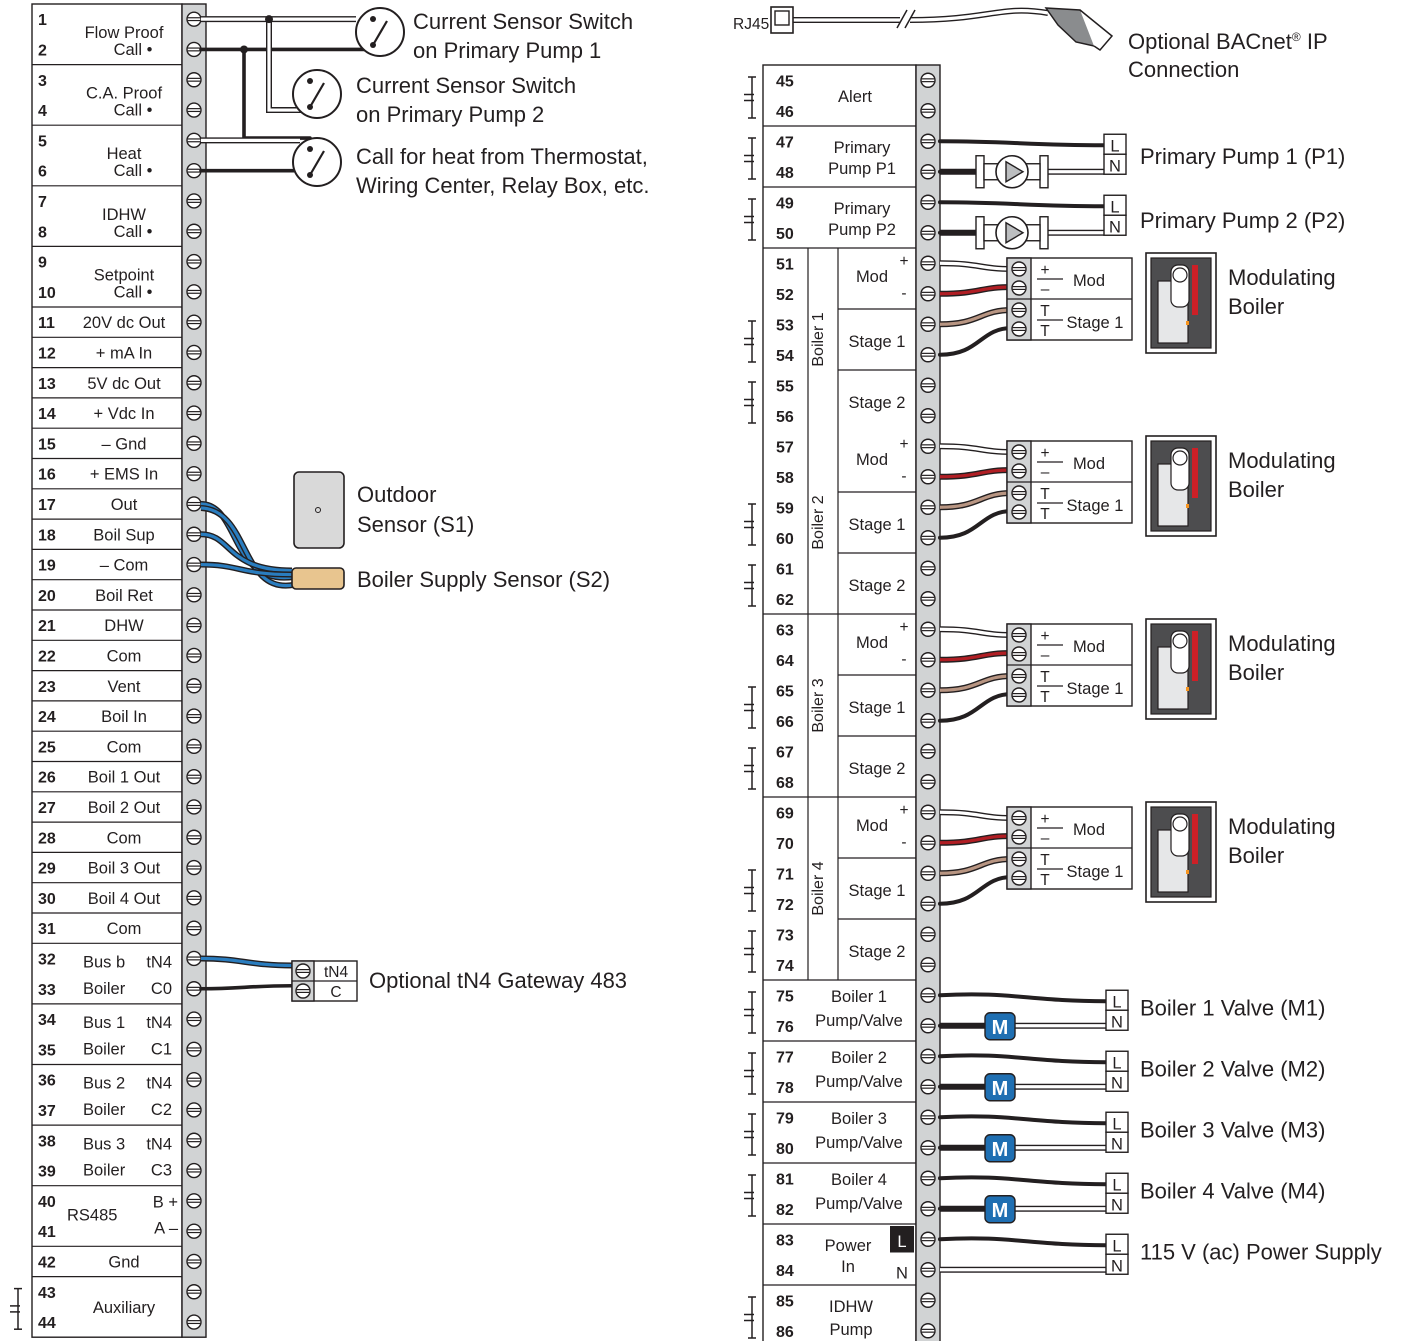 This screenshot has width=1421, height=1341. What do you see at coordinates (47, 869) in the screenshot?
I see `terminal-number-29: 29` at bounding box center [47, 869].